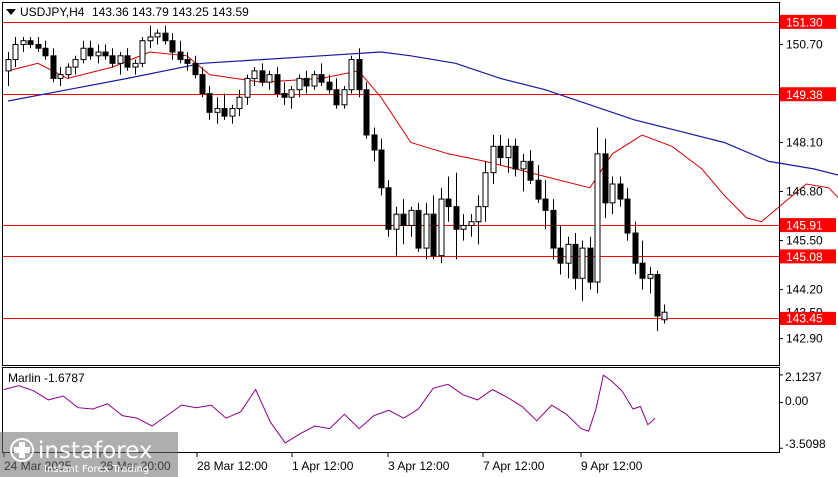  I want to click on level-price-label-2: 145.91, so click(804, 226).